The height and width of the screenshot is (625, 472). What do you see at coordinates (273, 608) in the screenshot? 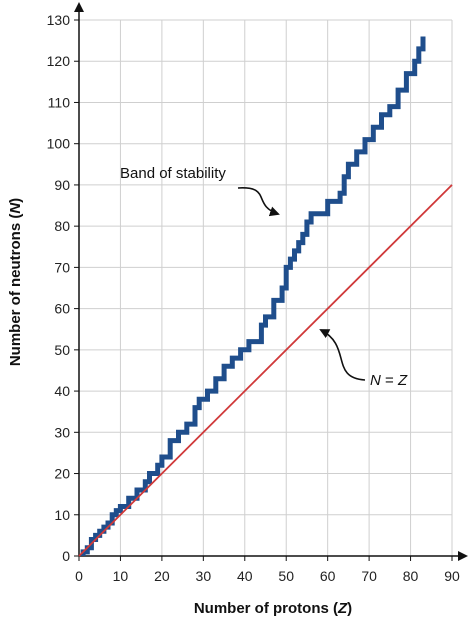
I see `x-axis-label: Number of protons (Z)` at bounding box center [273, 608].